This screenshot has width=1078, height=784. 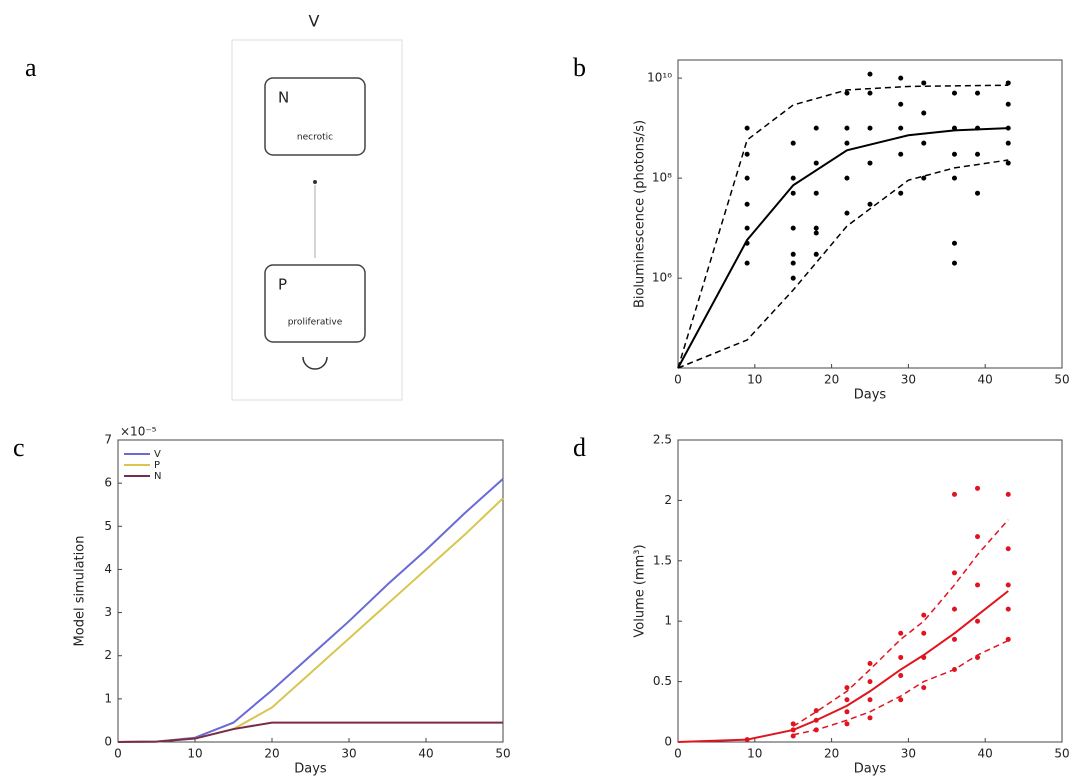 What do you see at coordinates (108, 440) in the screenshot?
I see `y-tick-label: 7` at bounding box center [108, 440].